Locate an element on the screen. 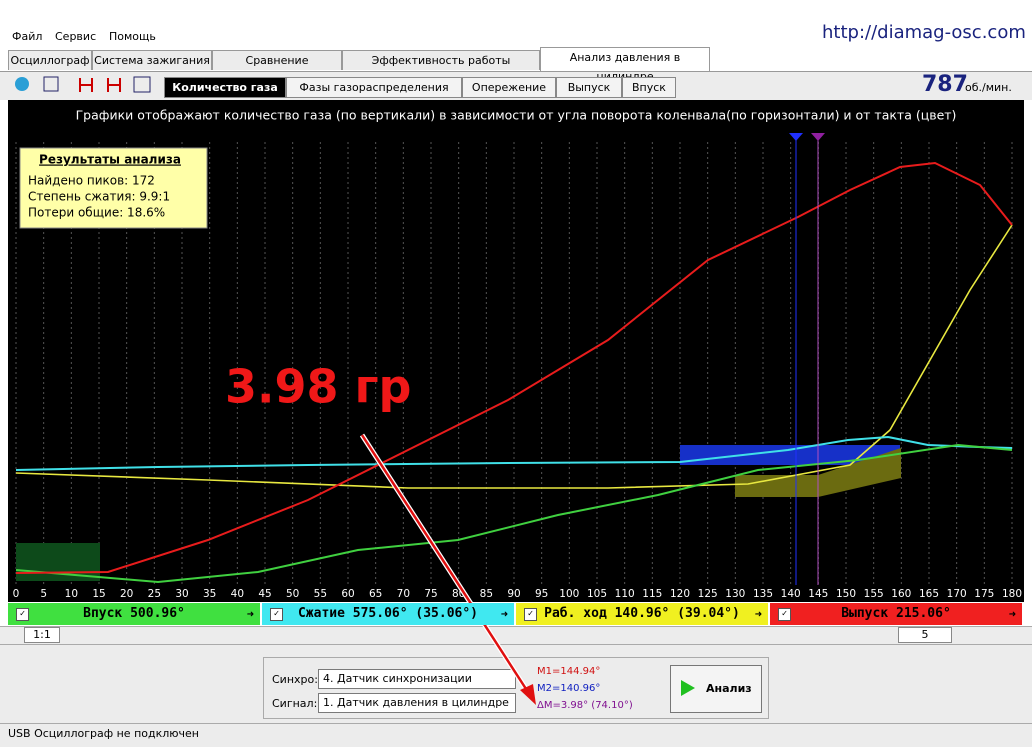 This screenshot has height=747, width=1032. tab: Сравнение цилиндров is located at coordinates (277, 68).